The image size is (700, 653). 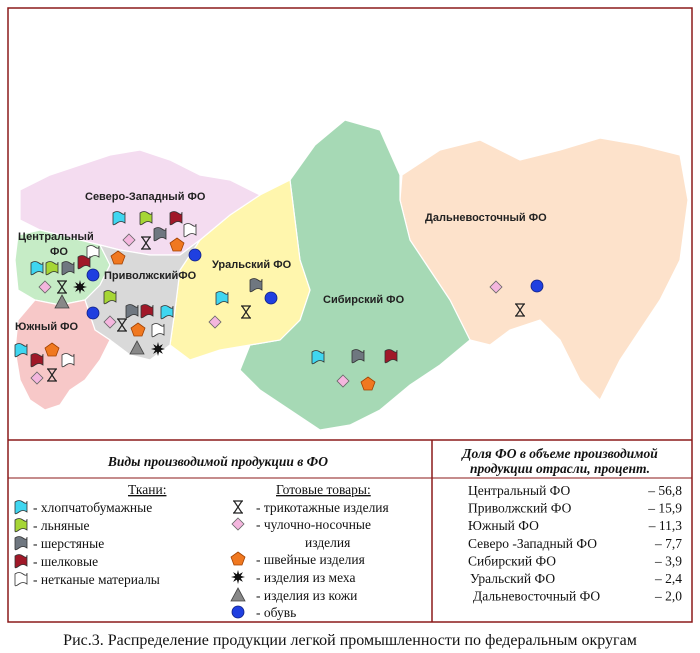 I want to click on map-label: Сибирский ФО, so click(x=364, y=300).